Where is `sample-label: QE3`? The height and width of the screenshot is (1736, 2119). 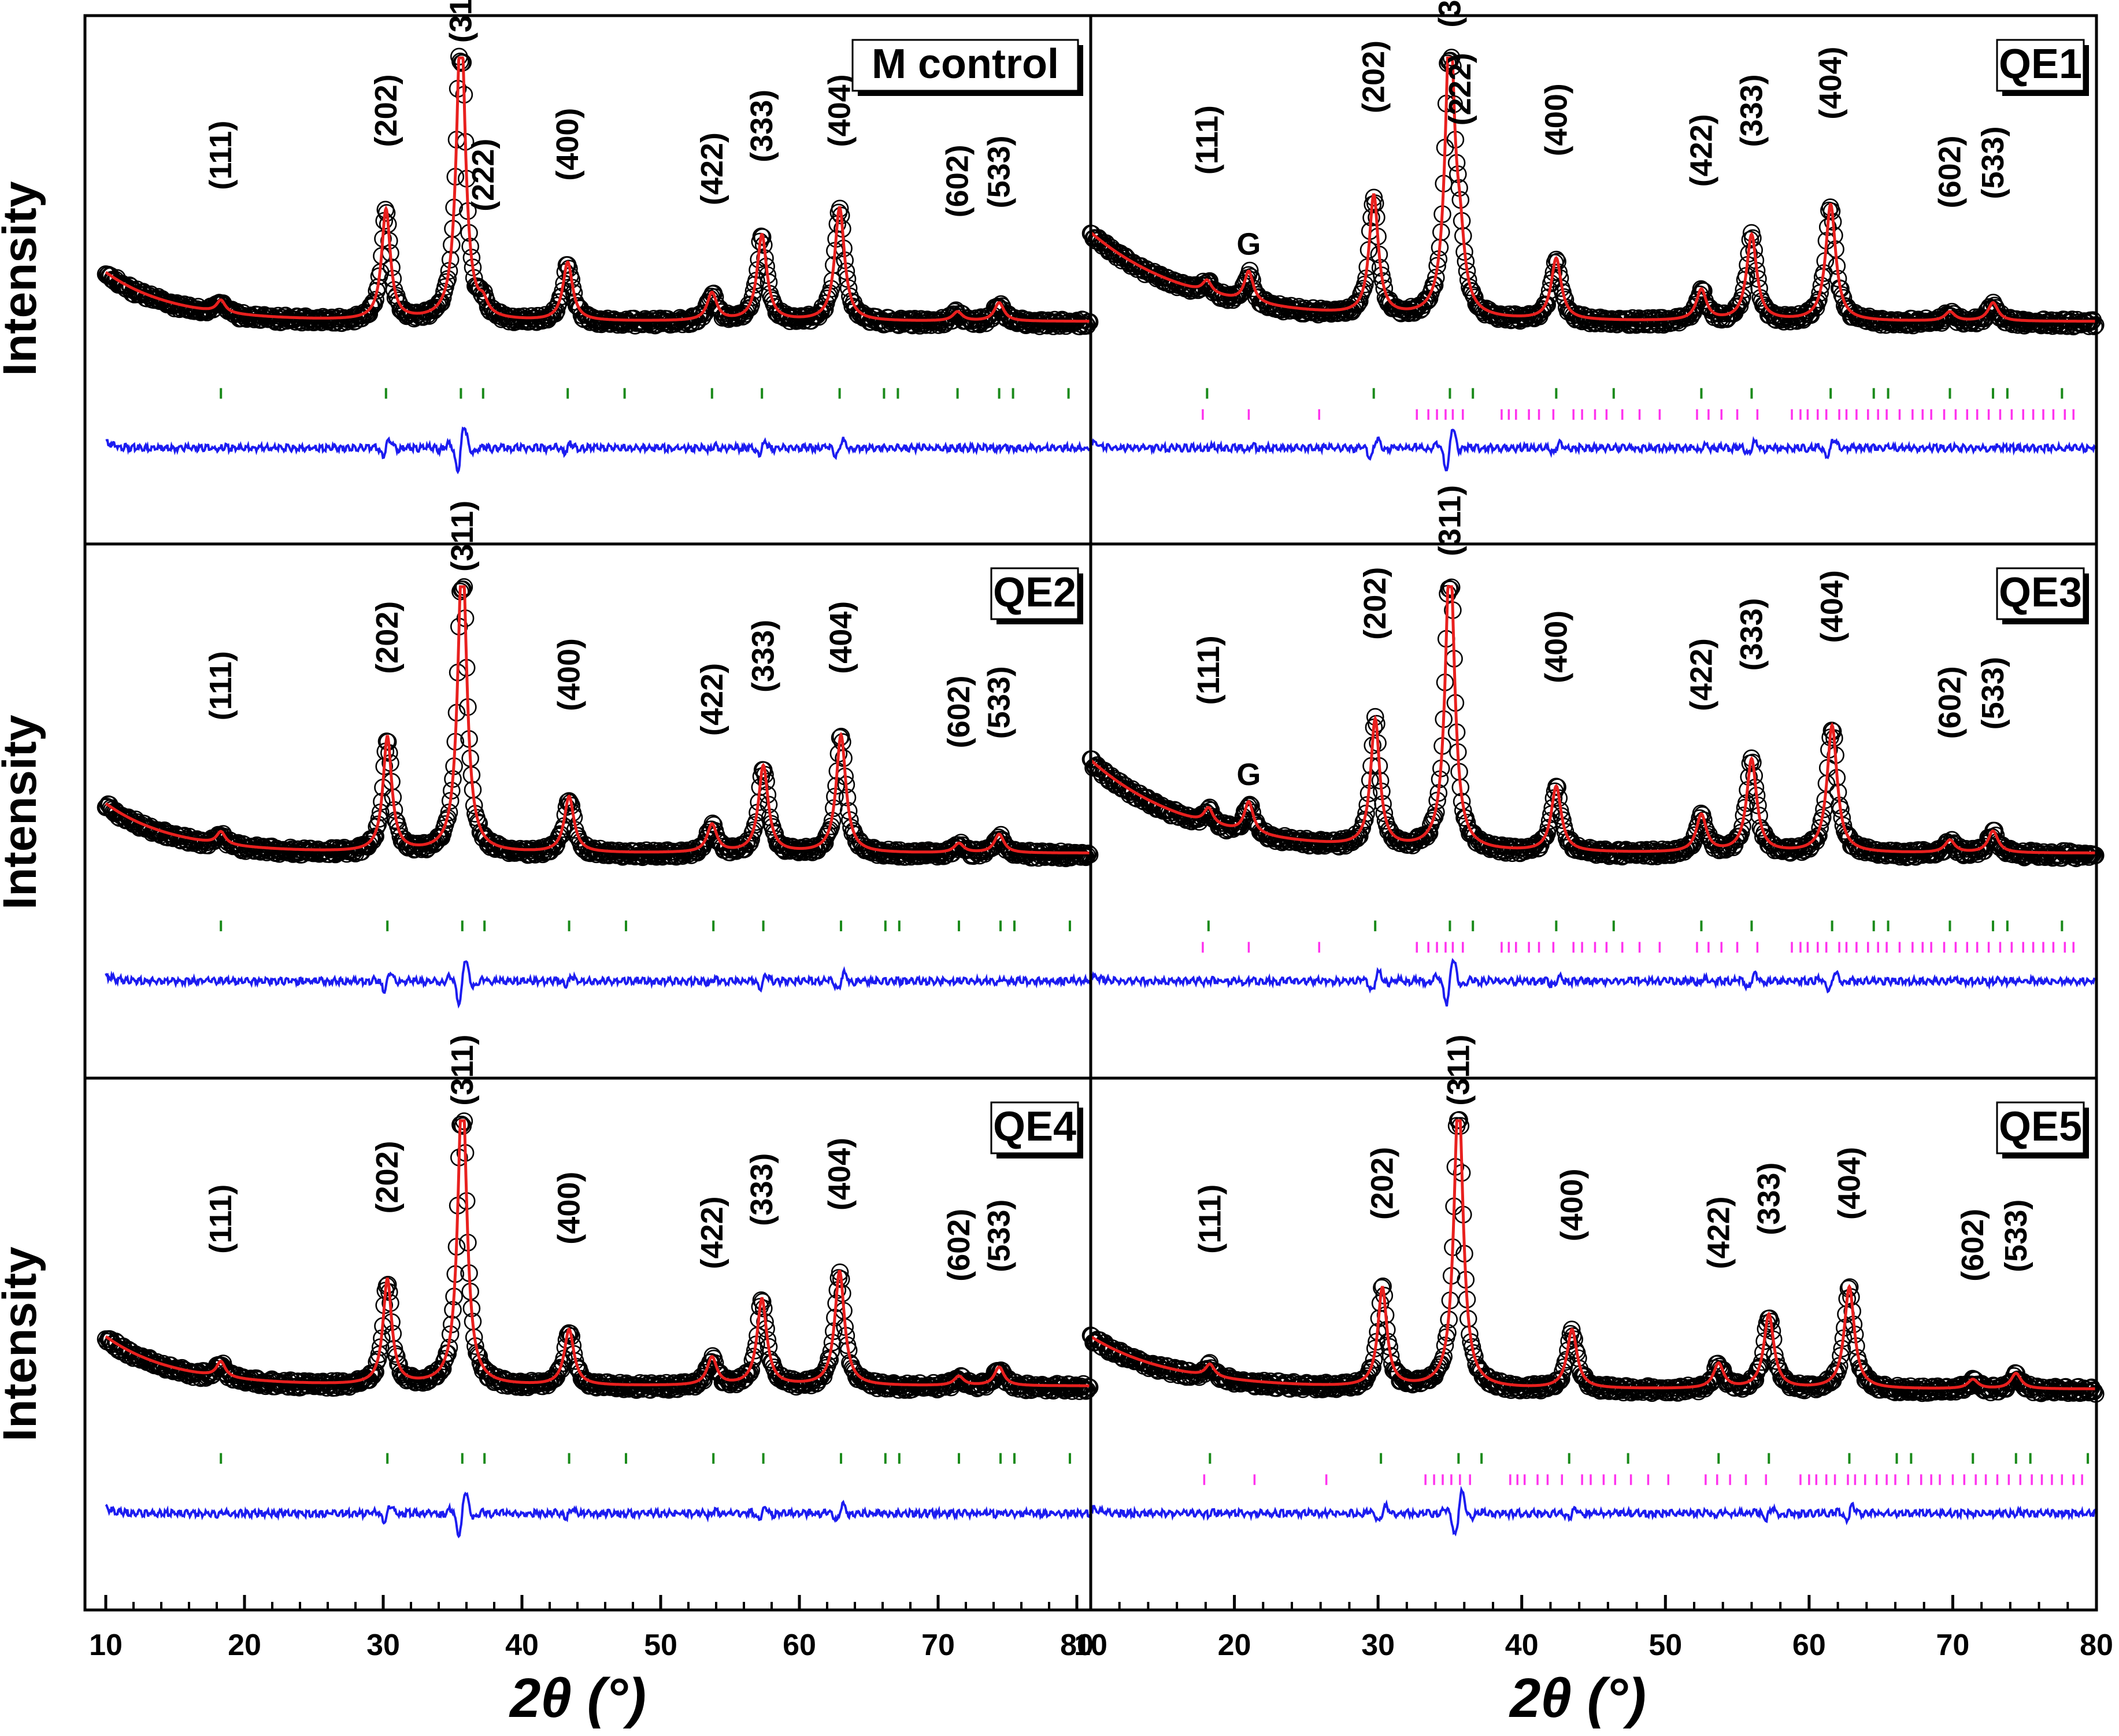 sample-label: QE3 is located at coordinates (2042, 595).